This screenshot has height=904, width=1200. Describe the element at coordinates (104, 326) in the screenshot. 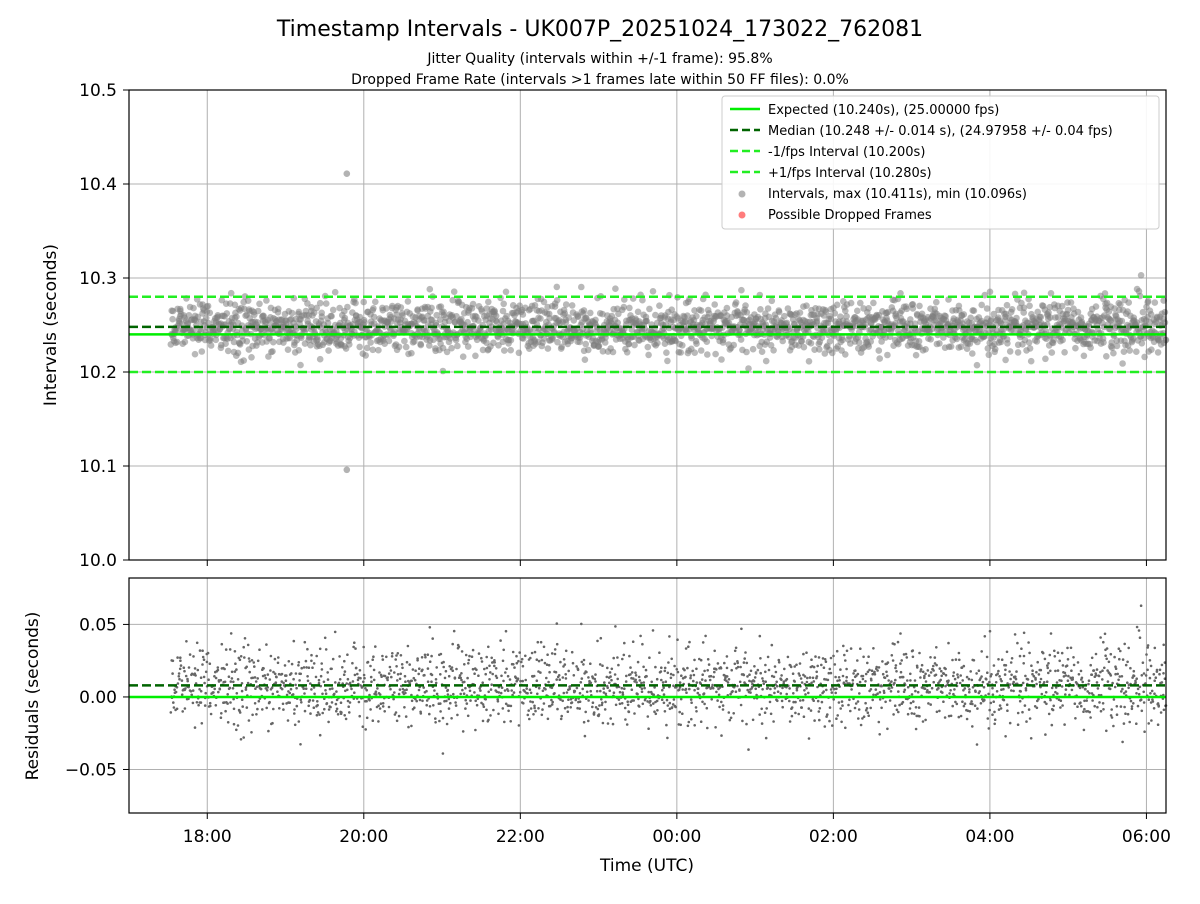

I see `top-panel-y-ticks: 10.010.110.210.310.410.5` at that location.